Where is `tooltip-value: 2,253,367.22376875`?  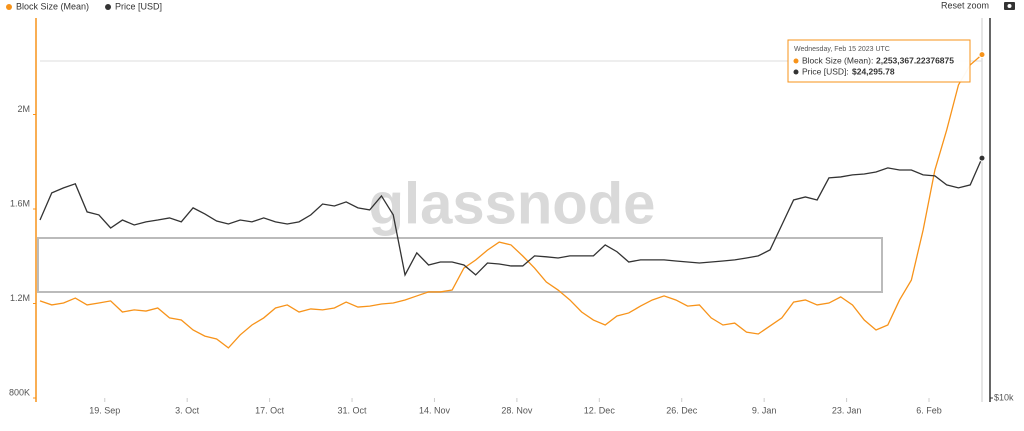 tooltip-value: 2,253,367.22376875 is located at coordinates (915, 60).